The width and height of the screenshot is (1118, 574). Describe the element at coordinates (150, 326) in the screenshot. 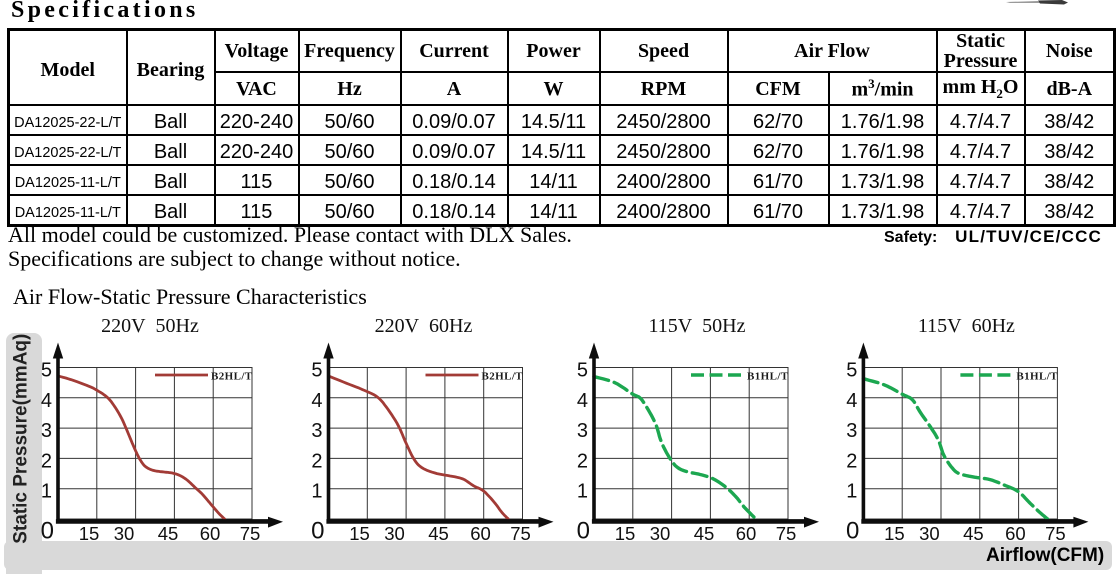

I see `svg-text: 220V 50Hz` at that location.